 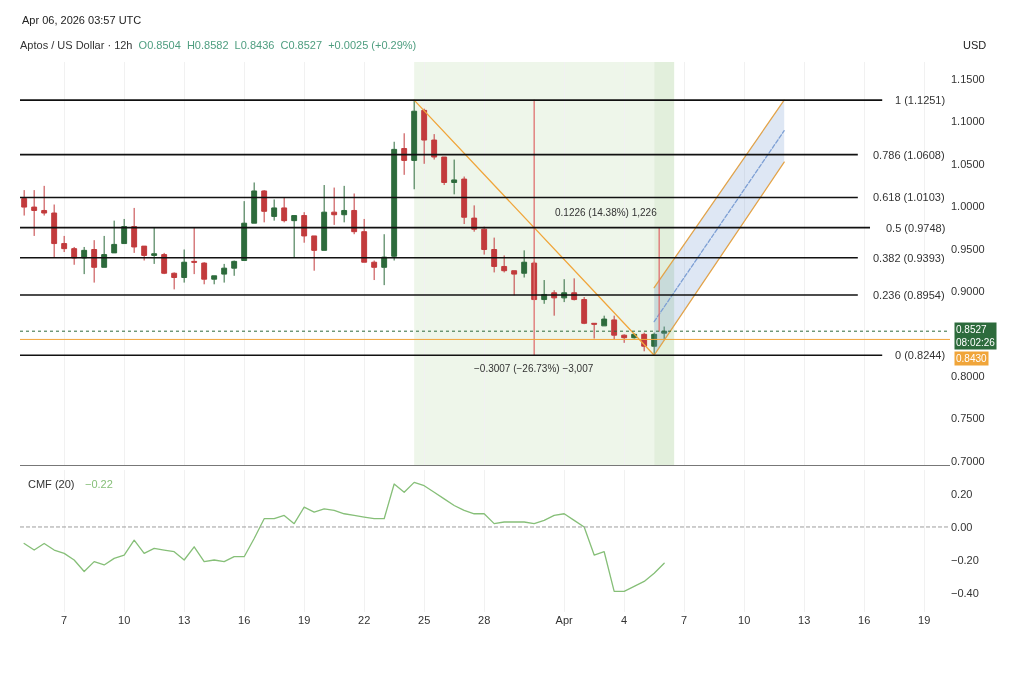 I want to click on x-tick-label: 22, so click(x=364, y=620).